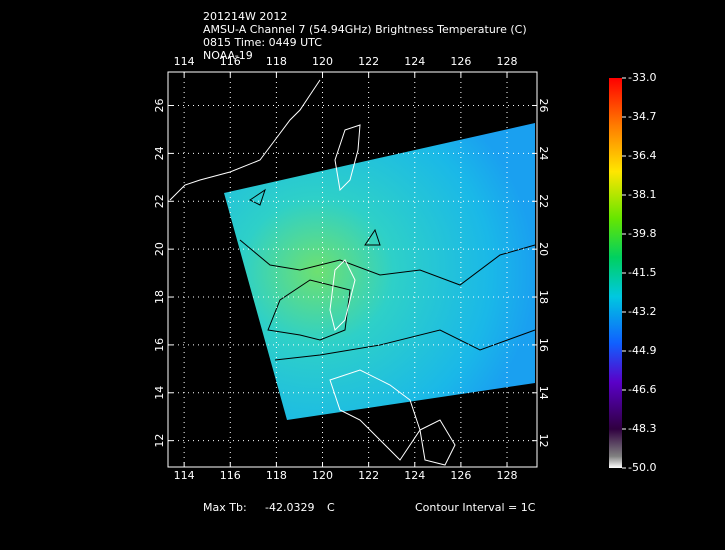 The height and width of the screenshot is (550, 725). Describe the element at coordinates (245, 16) in the screenshot. I see `header-line: 201214W 2012` at that location.